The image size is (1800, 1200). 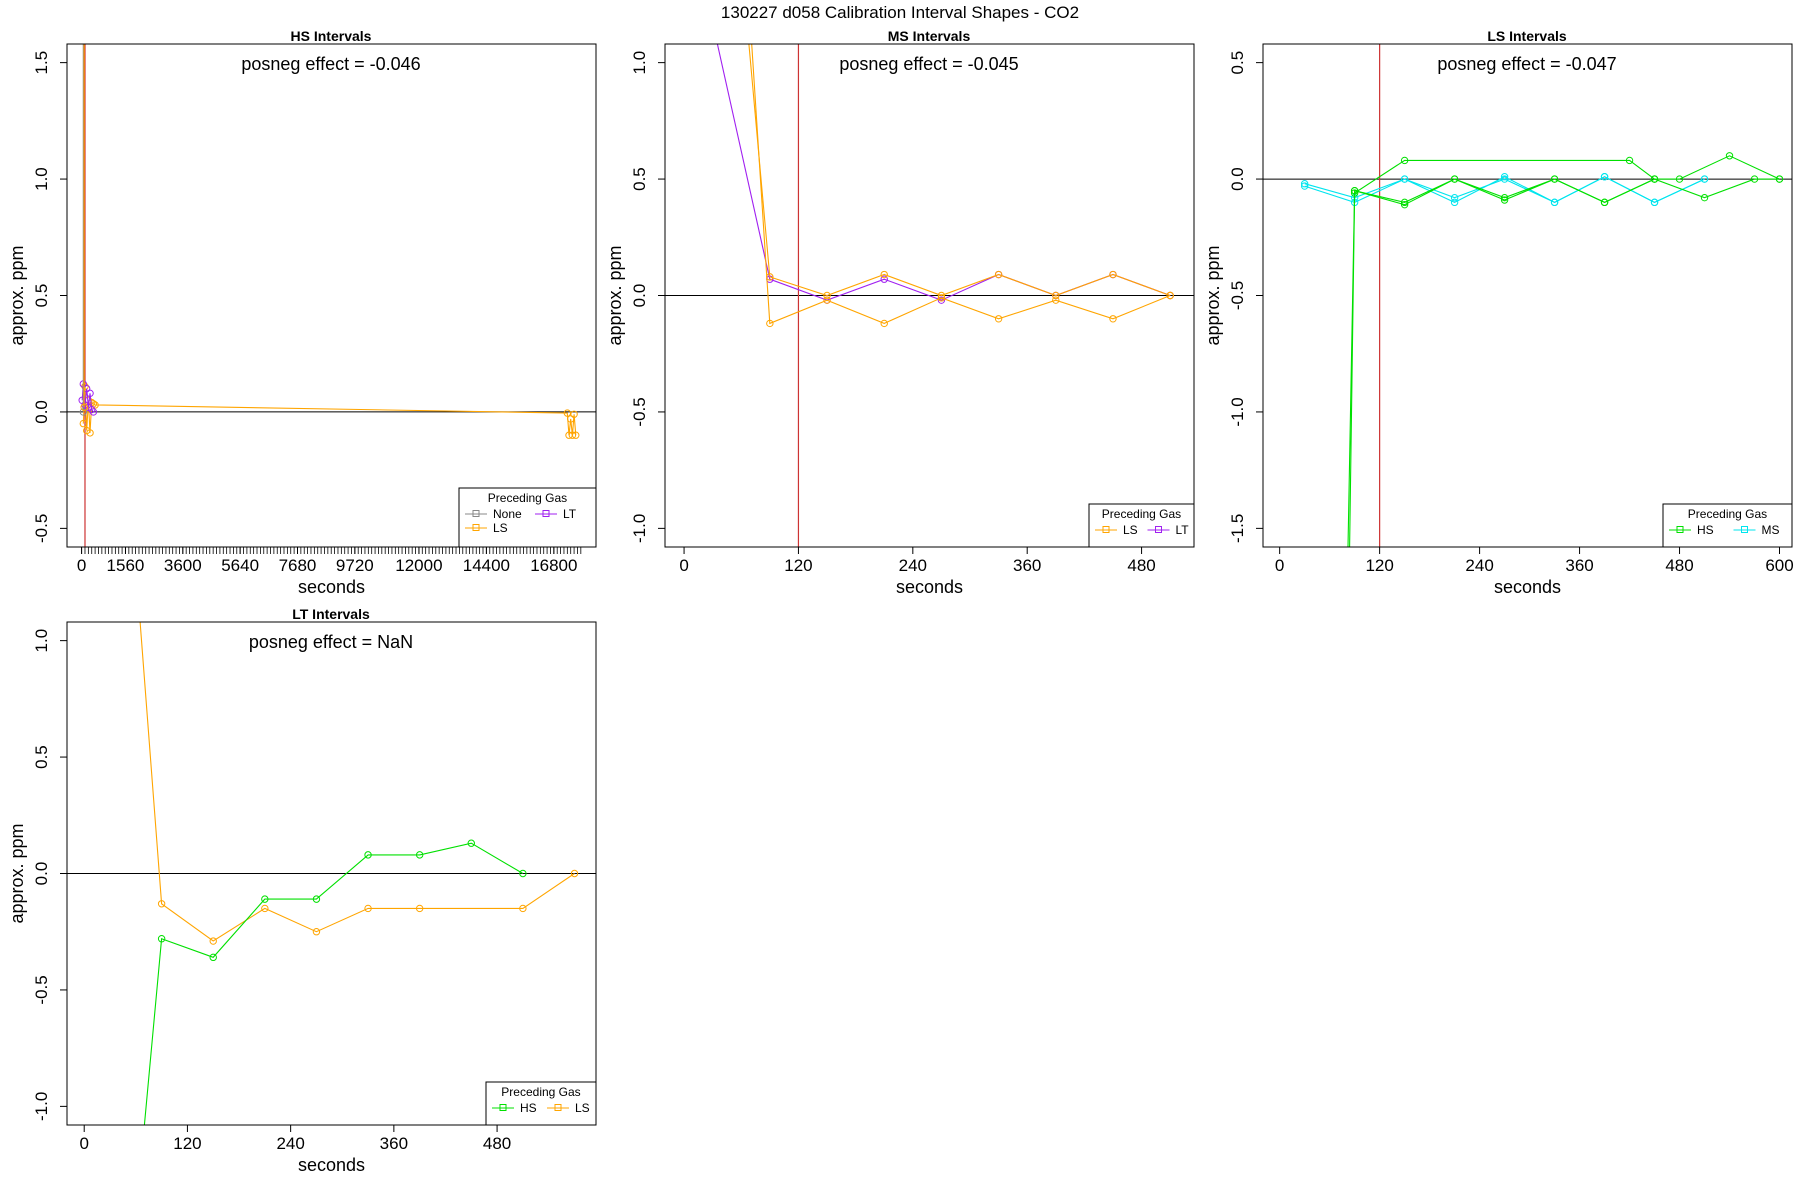 What do you see at coordinates (507, 514) in the screenshot?
I see `legend-entry-none: None` at bounding box center [507, 514].